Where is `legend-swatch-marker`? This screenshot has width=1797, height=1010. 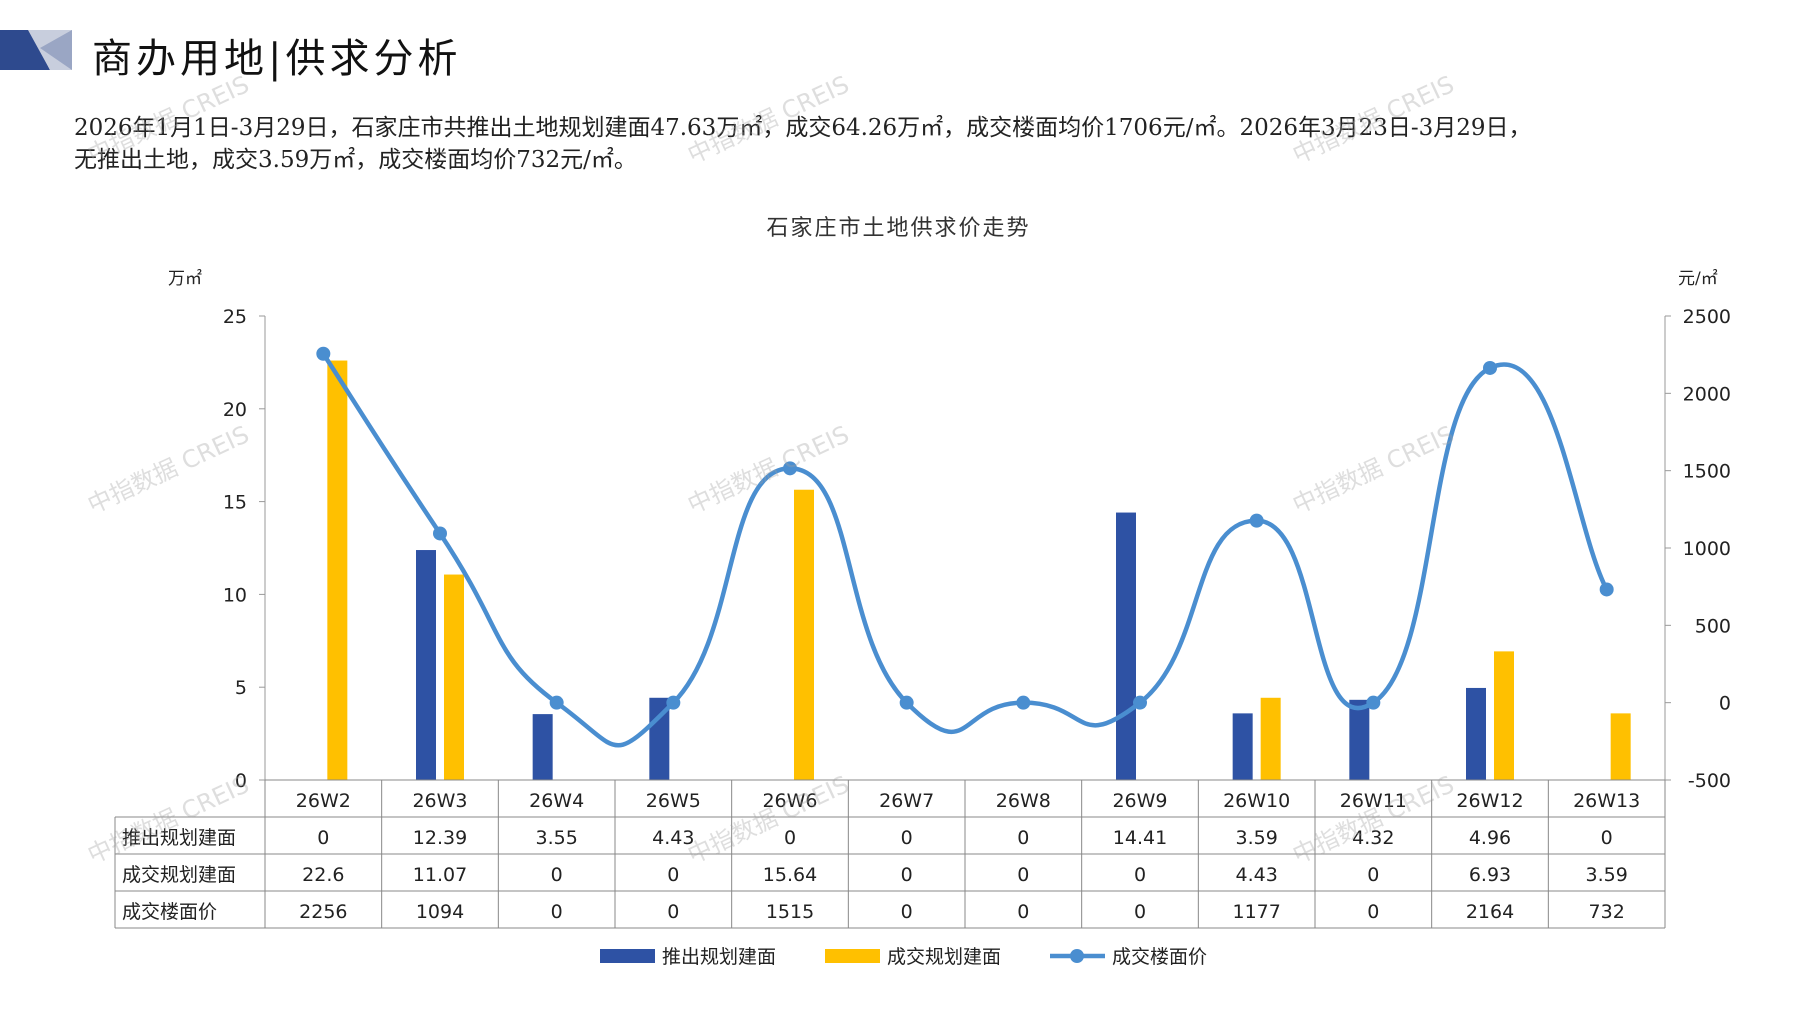 legend-swatch-marker is located at coordinates (1077, 956).